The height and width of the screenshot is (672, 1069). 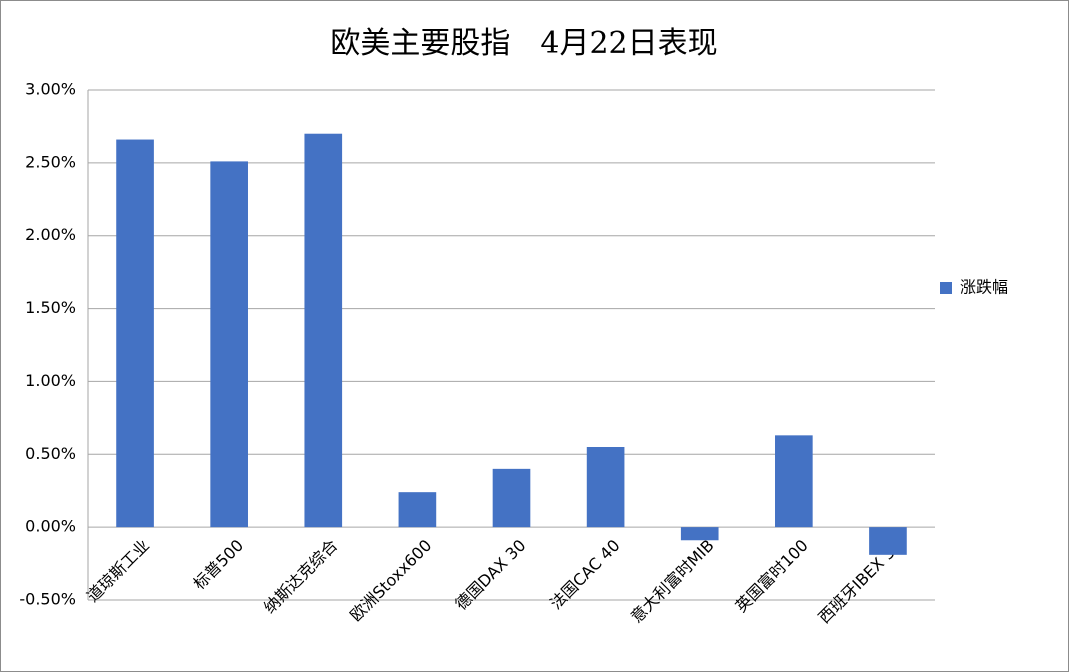 What do you see at coordinates (50, 89) in the screenshot?
I see `y-tick-label: 3.00%` at bounding box center [50, 89].